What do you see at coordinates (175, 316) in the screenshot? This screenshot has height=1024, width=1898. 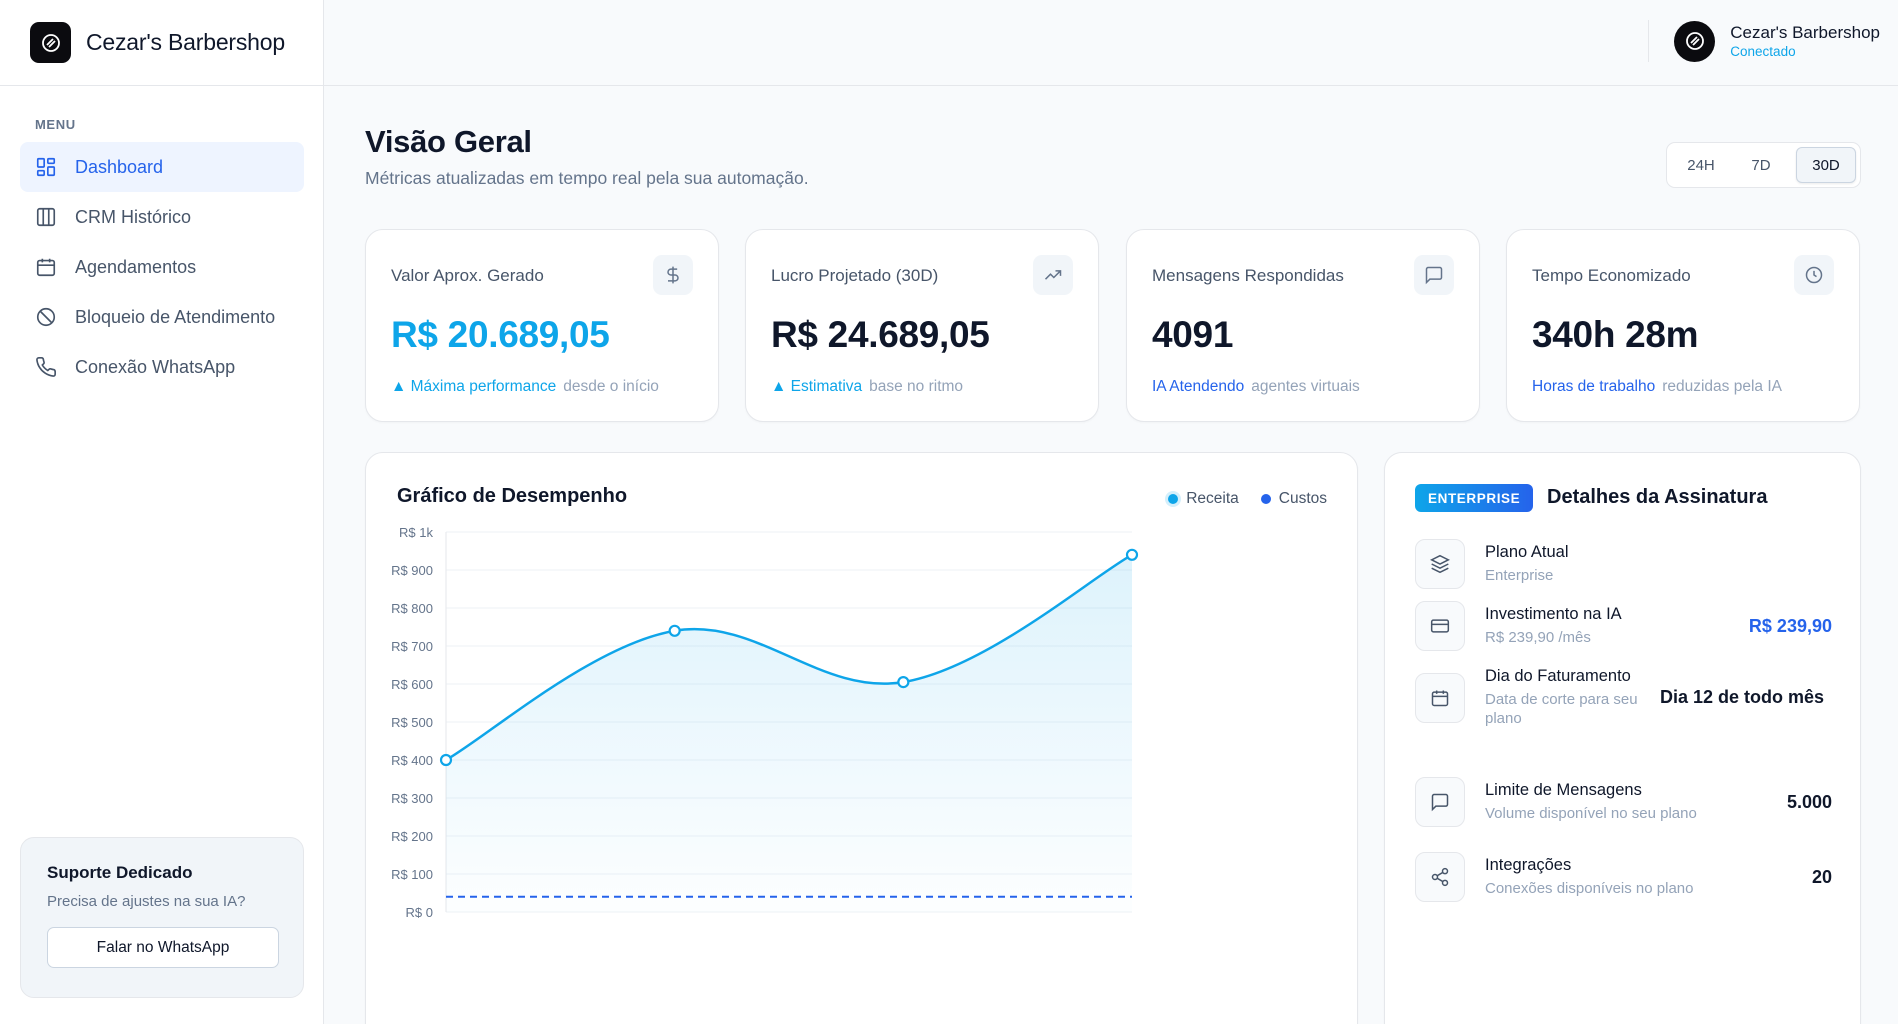 I see `sidebar-item-label: Bloqueio de Atendimento` at bounding box center [175, 316].